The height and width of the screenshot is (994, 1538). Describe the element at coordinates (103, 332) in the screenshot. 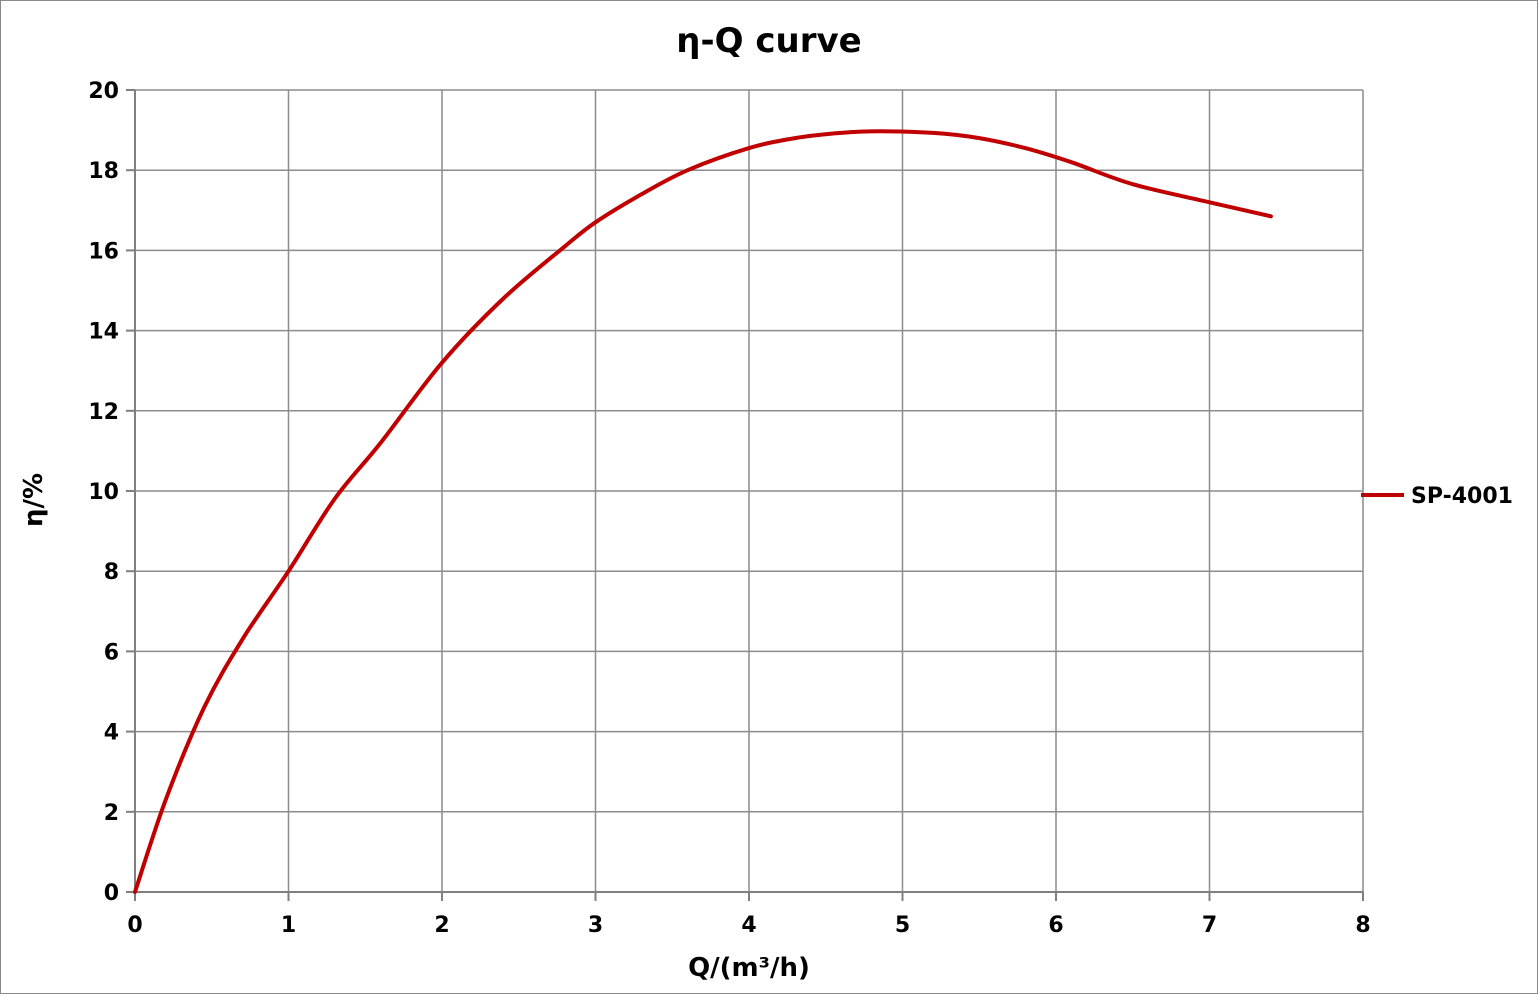

I see `y-tick-label: 14` at that location.